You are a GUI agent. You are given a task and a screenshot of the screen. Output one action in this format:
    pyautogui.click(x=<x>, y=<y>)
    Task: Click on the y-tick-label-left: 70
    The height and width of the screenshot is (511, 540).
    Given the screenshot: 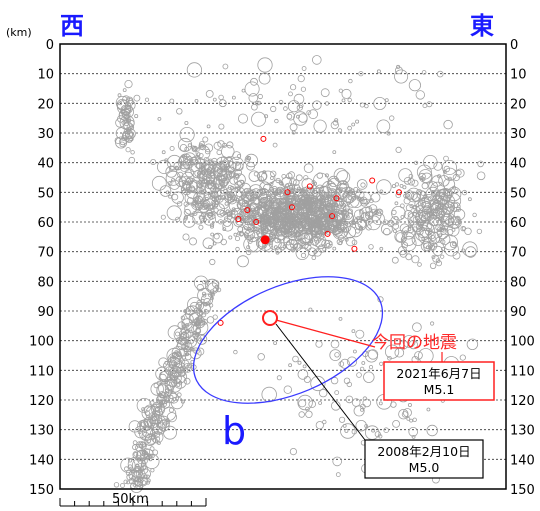 What is the action you would take?
    pyautogui.click(x=45, y=253)
    